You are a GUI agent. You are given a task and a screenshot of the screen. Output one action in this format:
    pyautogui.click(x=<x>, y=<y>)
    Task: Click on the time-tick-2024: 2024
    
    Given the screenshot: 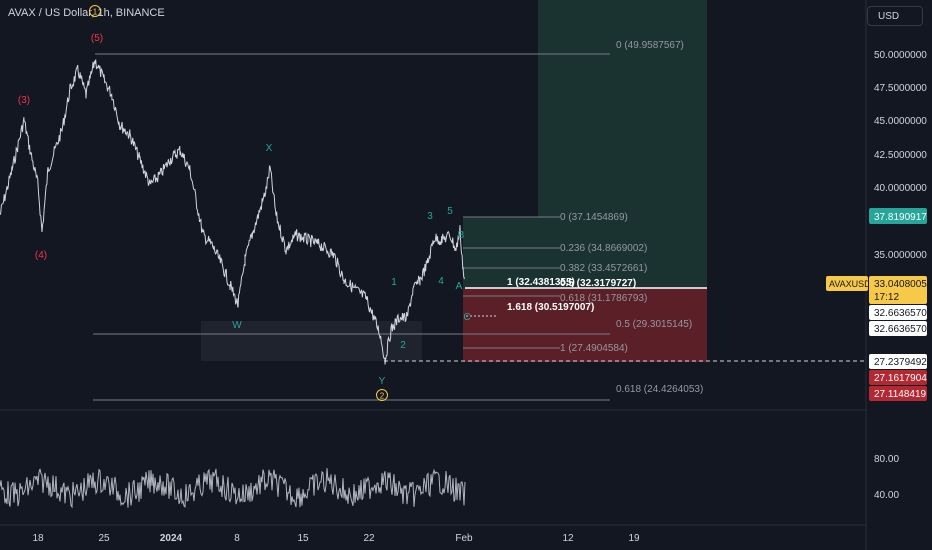 What is the action you would take?
    pyautogui.click(x=171, y=538)
    